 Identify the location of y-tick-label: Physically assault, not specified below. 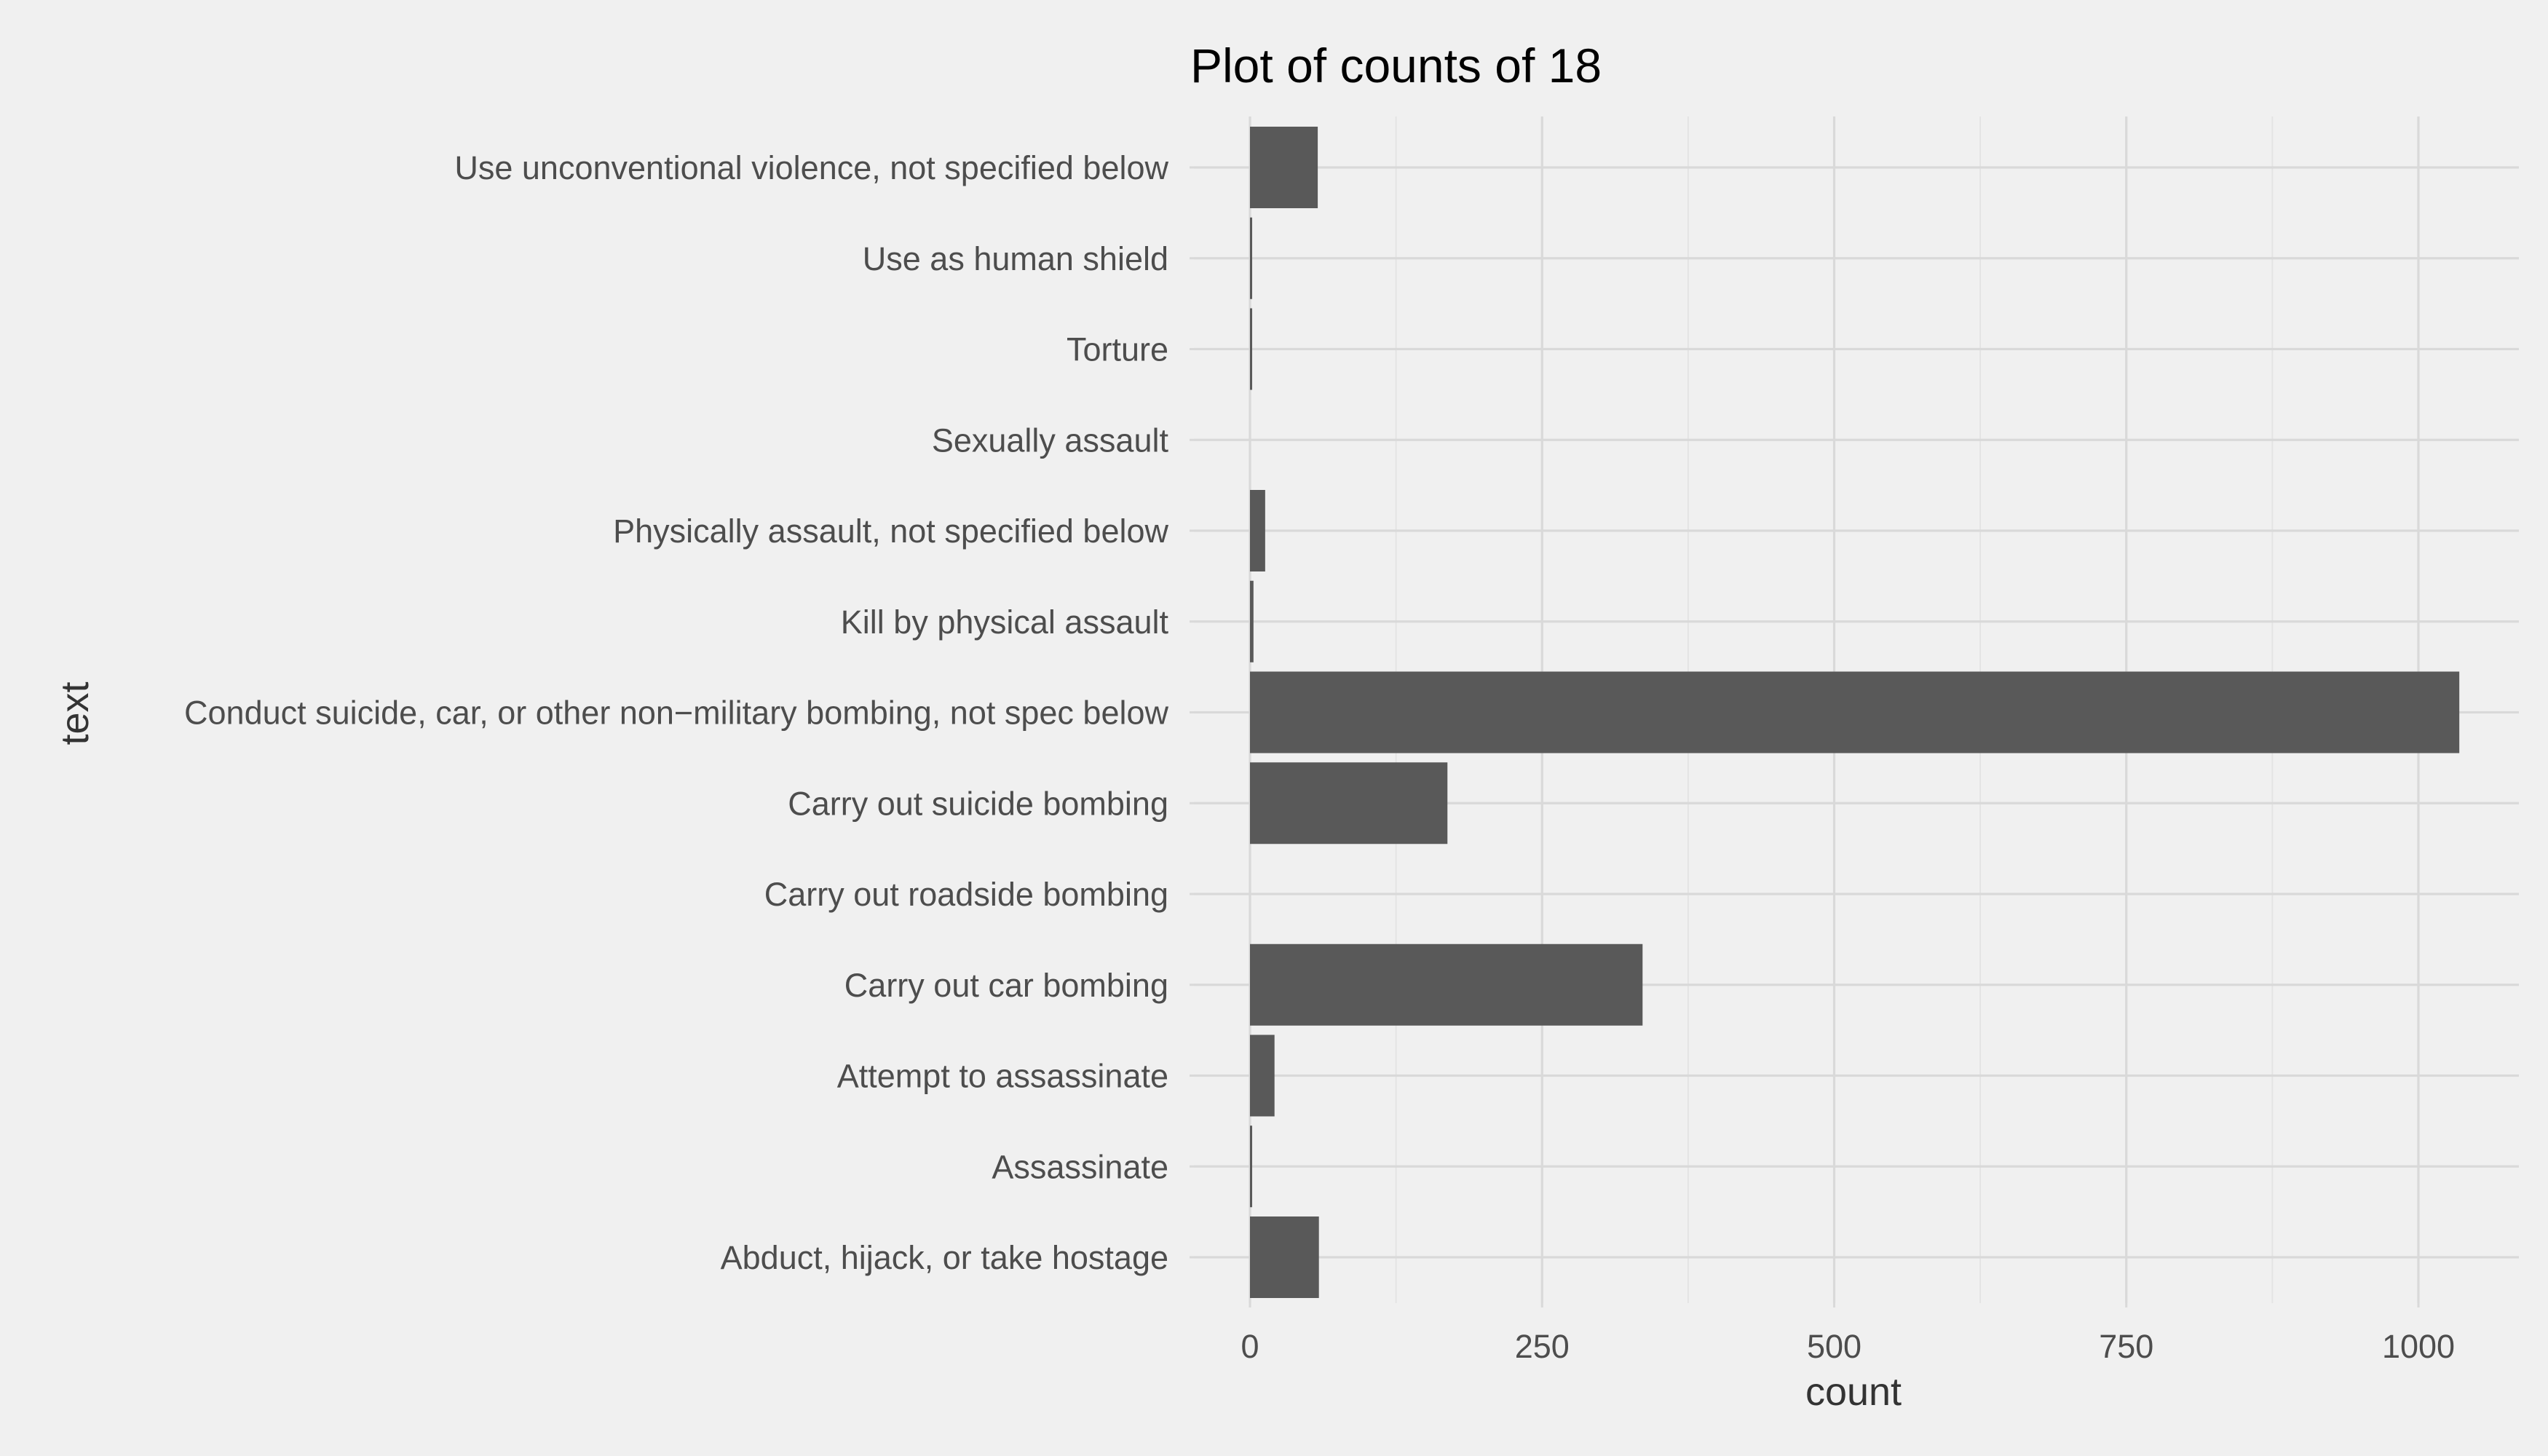
(890, 531).